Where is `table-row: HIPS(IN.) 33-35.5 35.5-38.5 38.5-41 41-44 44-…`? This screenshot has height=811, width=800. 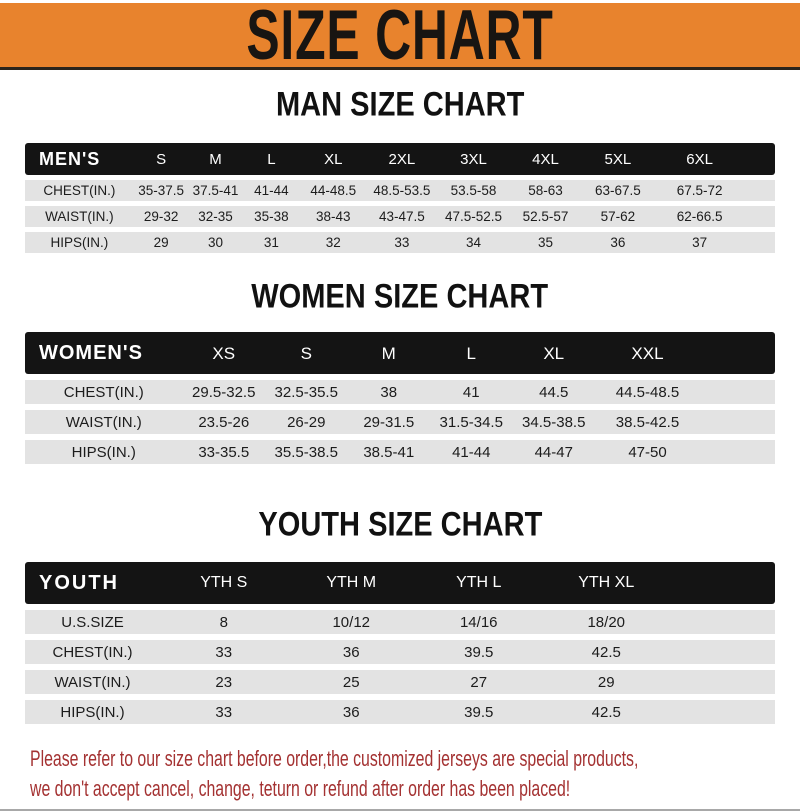
table-row: HIPS(IN.) 33-35.5 35.5-38.5 38.5-41 41-44 44-… is located at coordinates (400, 452).